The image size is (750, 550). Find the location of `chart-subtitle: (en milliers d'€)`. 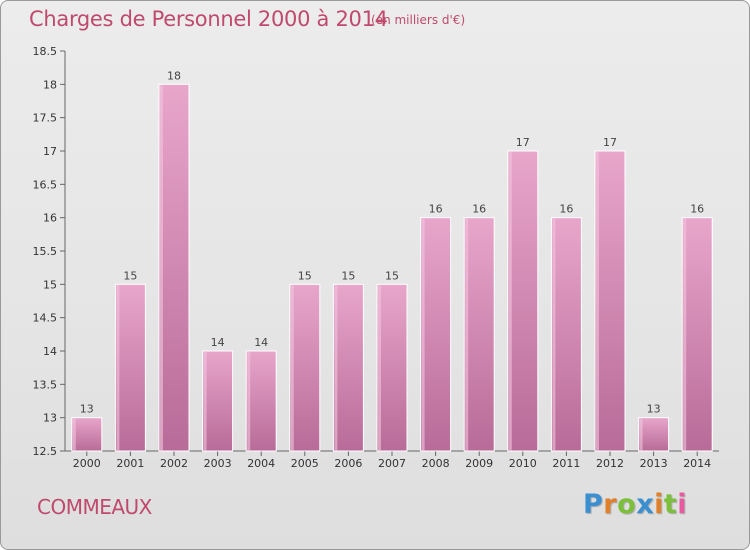

chart-subtitle: (en milliers d'€) is located at coordinates (418, 20).